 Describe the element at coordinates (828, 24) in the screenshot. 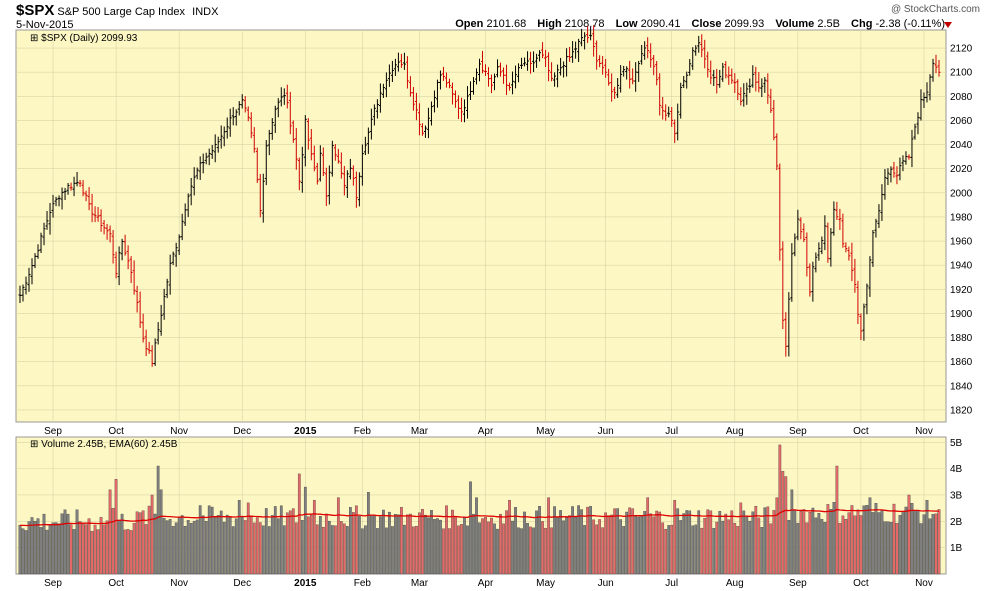

I see `volume-value: 2.5B` at that location.